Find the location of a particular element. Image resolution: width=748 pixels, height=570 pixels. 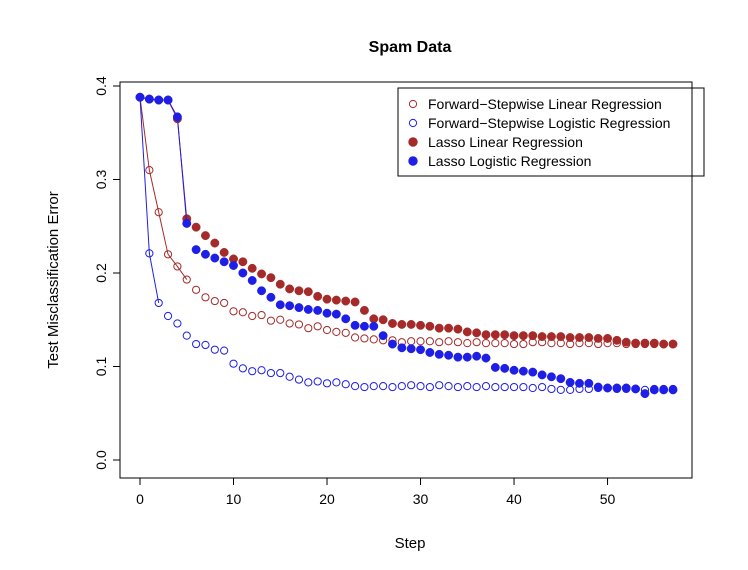

x-axis-label: Step is located at coordinates (410, 543).